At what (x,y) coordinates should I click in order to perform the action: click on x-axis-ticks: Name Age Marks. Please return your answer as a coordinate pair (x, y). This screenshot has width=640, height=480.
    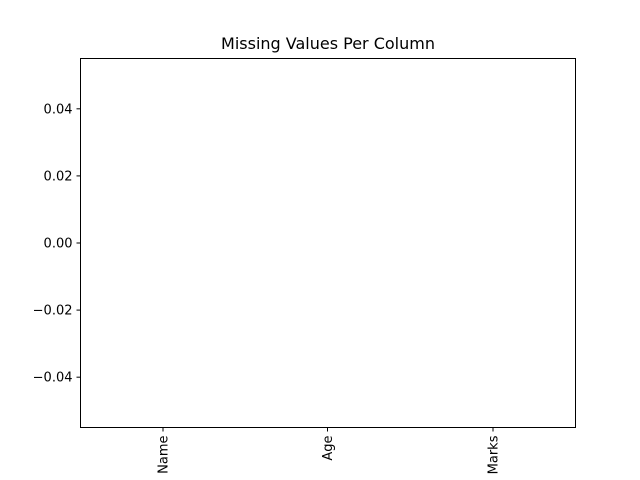
    Looking at the image, I should click on (329, 450).